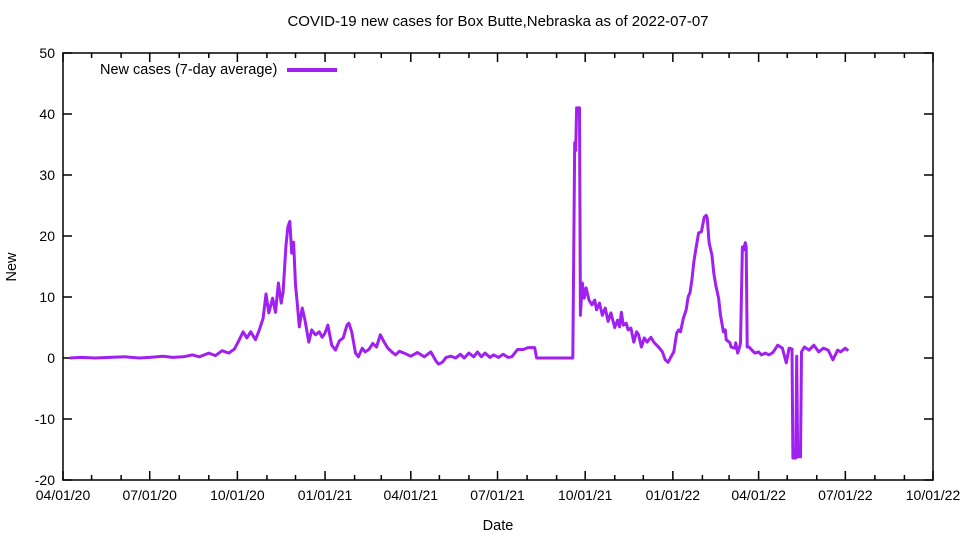 This screenshot has width=960, height=540. Describe the element at coordinates (45, 480) in the screenshot. I see `y-tick-label: -20` at that location.